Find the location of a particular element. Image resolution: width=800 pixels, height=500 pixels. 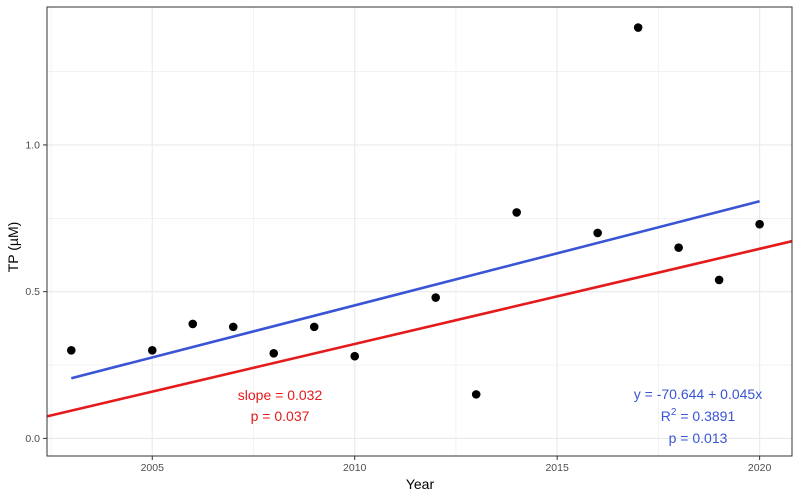

y-tick-label: 1.0 is located at coordinates (32, 145).